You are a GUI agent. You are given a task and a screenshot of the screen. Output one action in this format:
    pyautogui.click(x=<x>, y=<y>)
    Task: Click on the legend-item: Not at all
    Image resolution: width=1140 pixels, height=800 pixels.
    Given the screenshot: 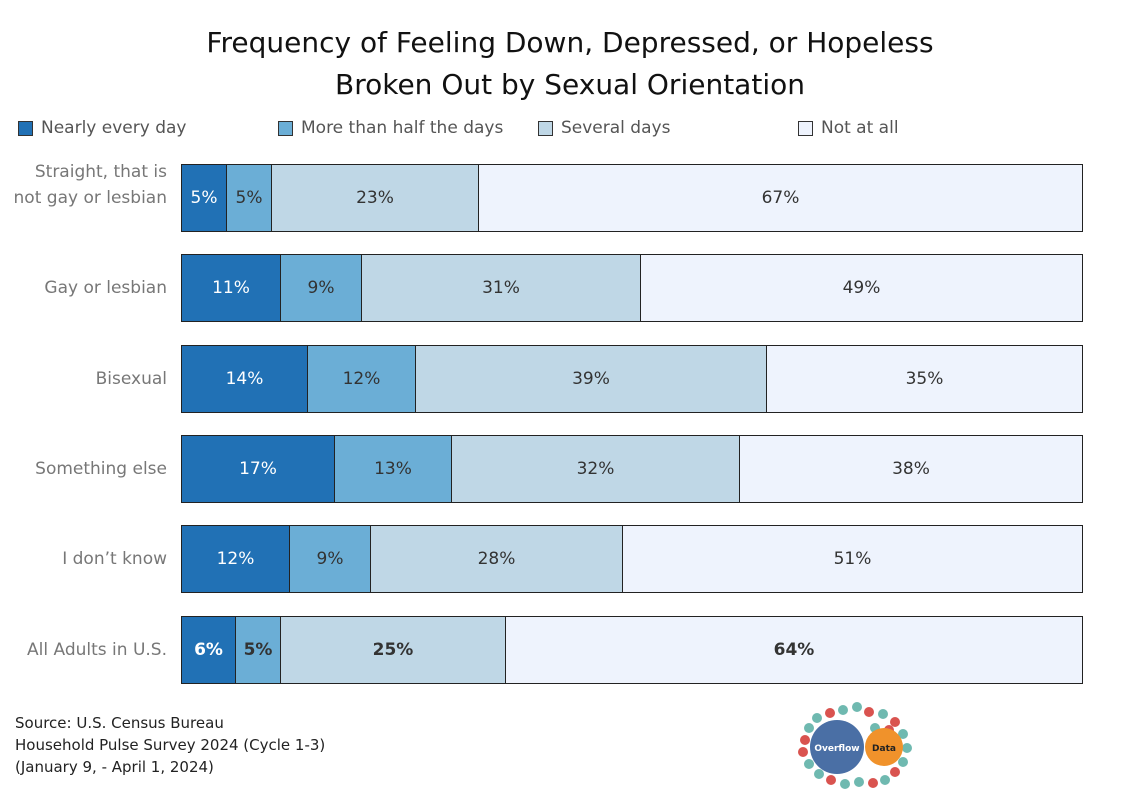 What is the action you would take?
    pyautogui.click(x=848, y=128)
    